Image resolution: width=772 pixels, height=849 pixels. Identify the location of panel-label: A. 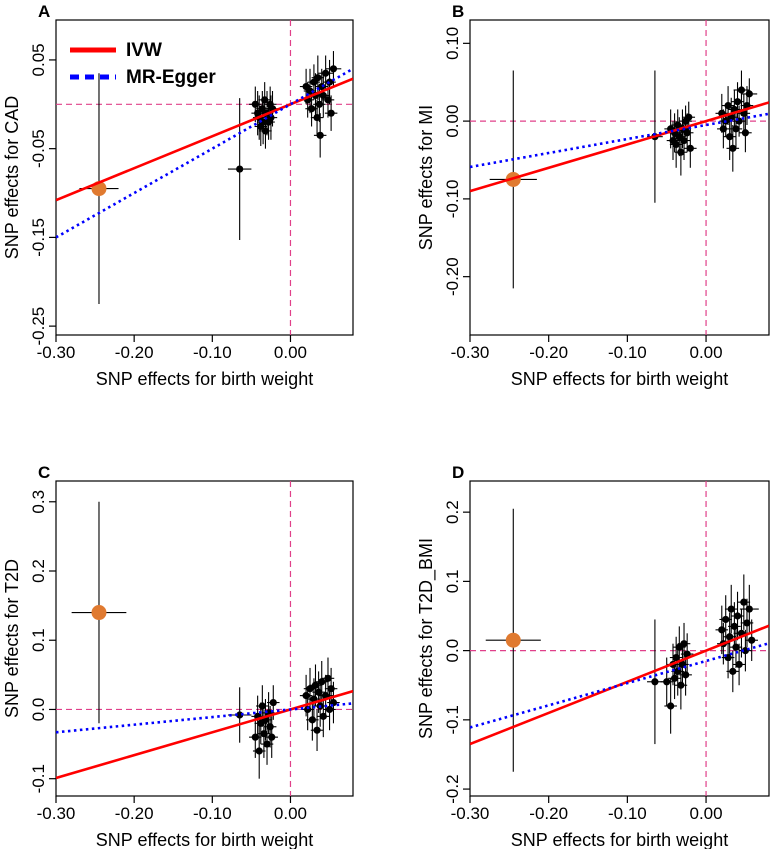
(44, 11).